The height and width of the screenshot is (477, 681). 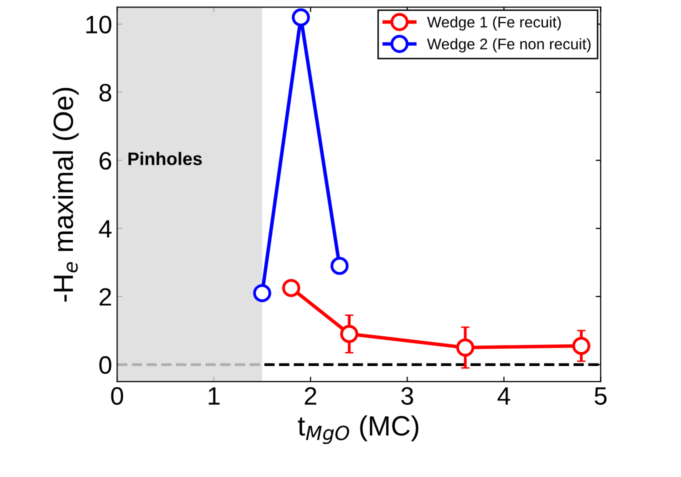 I want to click on legend-label: Wedge 2 (Fe non recuit), so click(x=509, y=45).